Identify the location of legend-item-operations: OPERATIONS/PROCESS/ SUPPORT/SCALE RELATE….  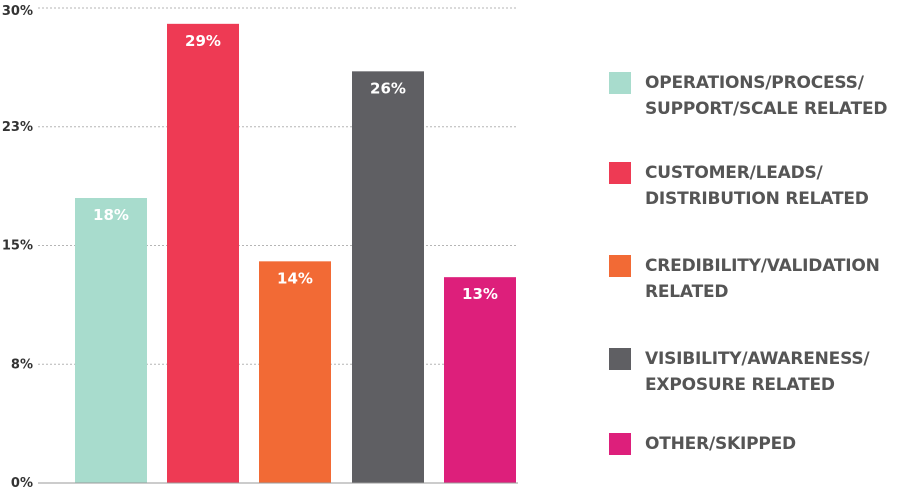
(748, 96).